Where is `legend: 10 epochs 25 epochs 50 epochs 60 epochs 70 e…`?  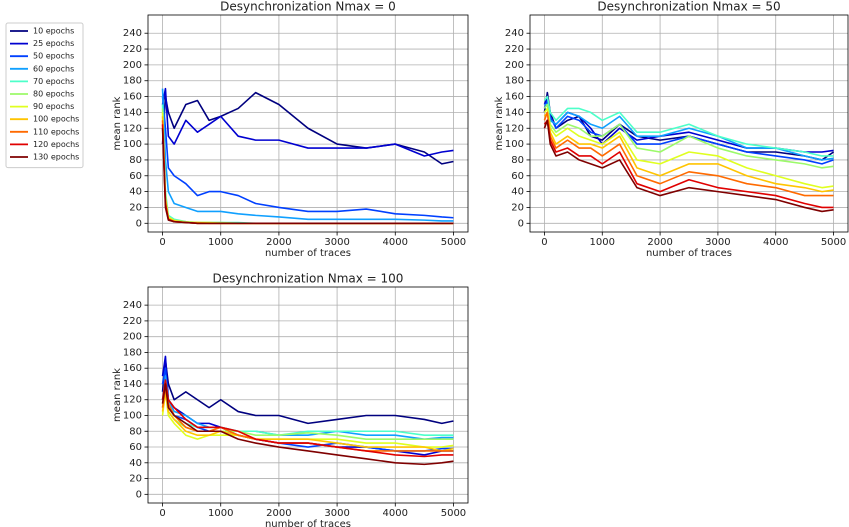
legend: 10 epochs 25 epochs 50 epochs 60 epochs 70 e… is located at coordinates (44, 95).